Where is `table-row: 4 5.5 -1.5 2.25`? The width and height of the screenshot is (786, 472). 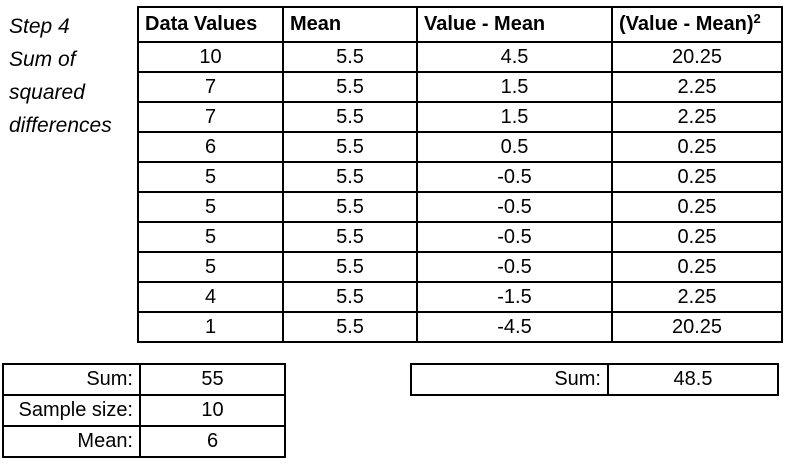 table-row: 4 5.5 -1.5 2.25 is located at coordinates (460, 297).